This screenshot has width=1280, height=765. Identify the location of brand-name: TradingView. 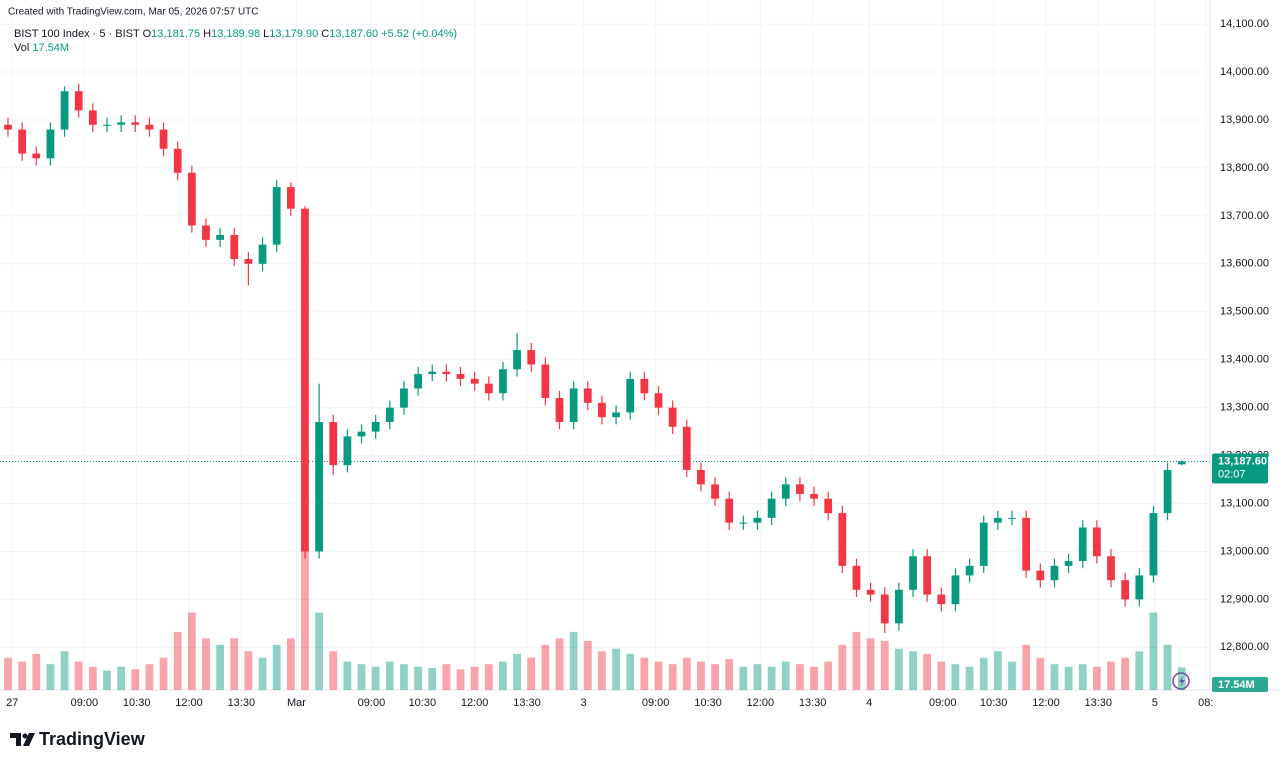
(92, 739).